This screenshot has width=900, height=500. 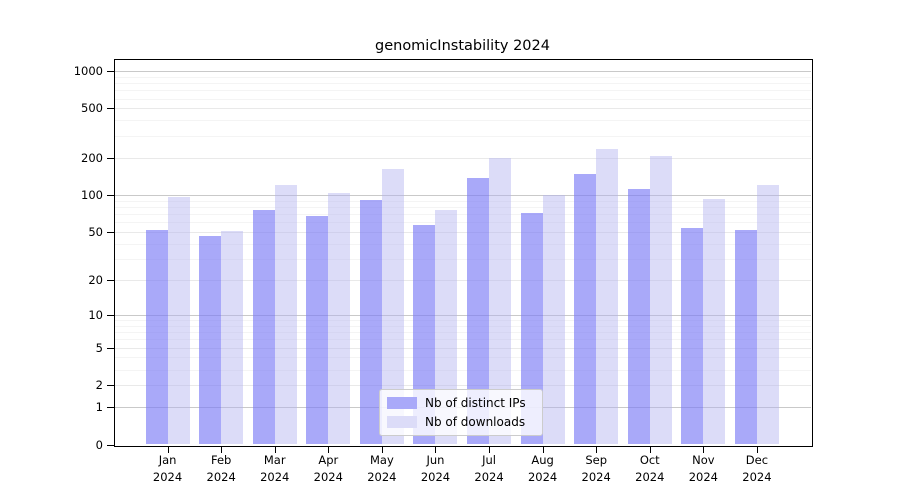 What do you see at coordinates (692, 336) in the screenshot?
I see `bar-nov-ips` at bounding box center [692, 336].